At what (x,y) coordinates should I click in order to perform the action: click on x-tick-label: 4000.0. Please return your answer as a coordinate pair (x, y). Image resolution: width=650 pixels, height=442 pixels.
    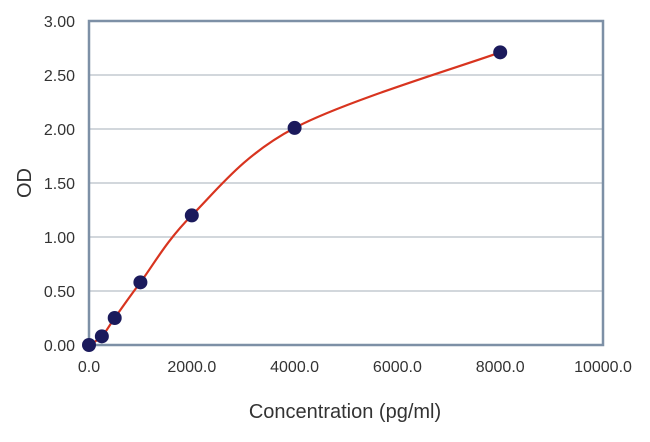
    Looking at the image, I should click on (294, 367).